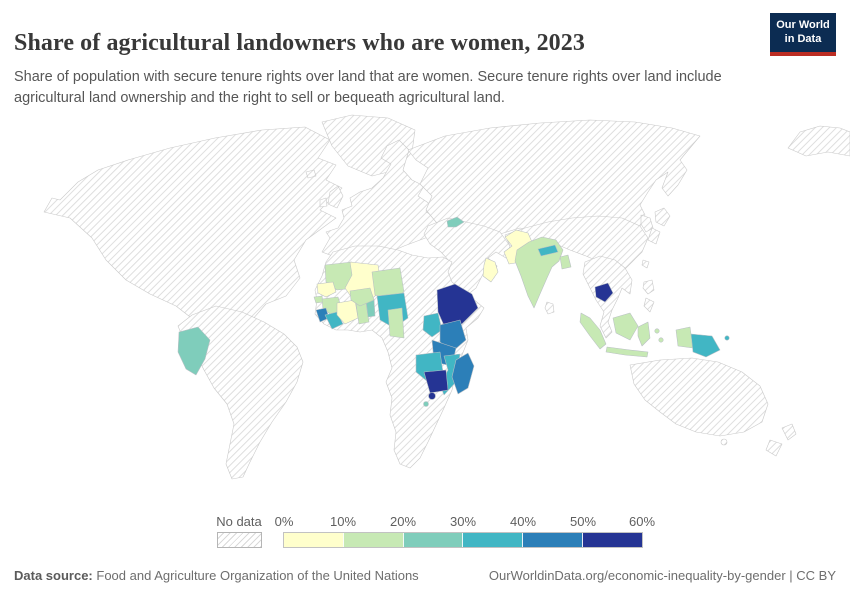 This screenshot has height=600, width=850. I want to click on legend-tick-1: 10%, so click(343, 521).